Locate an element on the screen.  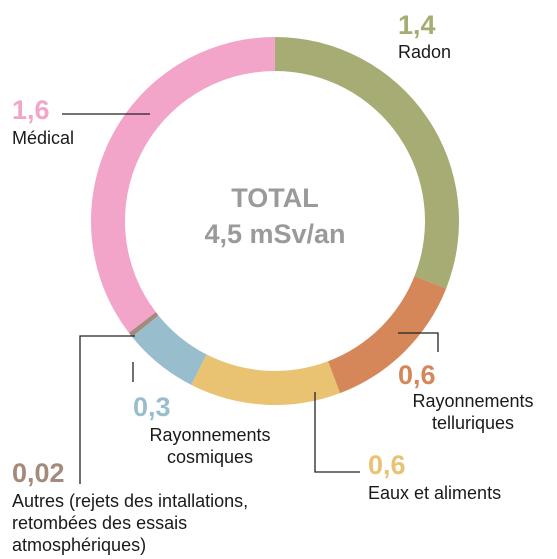
center-title: TOTAL is located at coordinates (275, 198).